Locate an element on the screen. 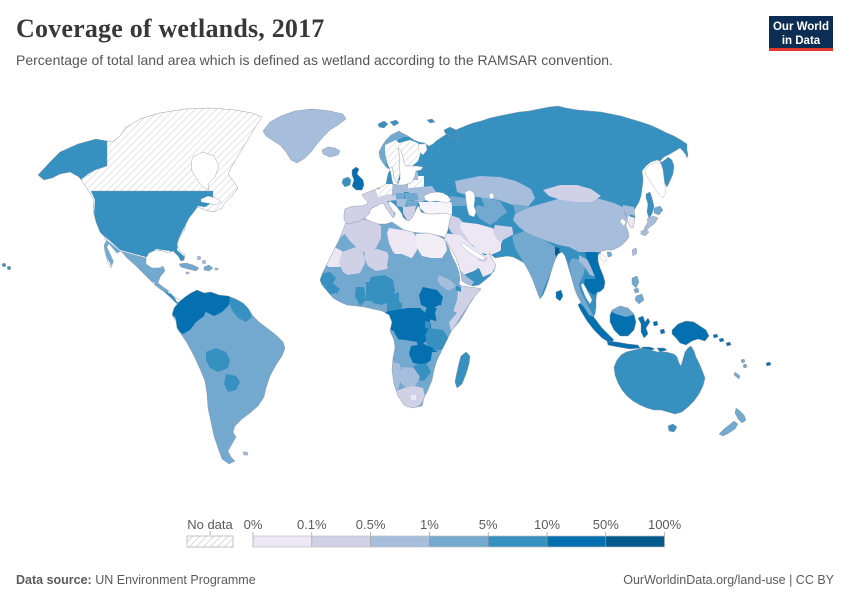  svg-text: No data is located at coordinates (210, 524).